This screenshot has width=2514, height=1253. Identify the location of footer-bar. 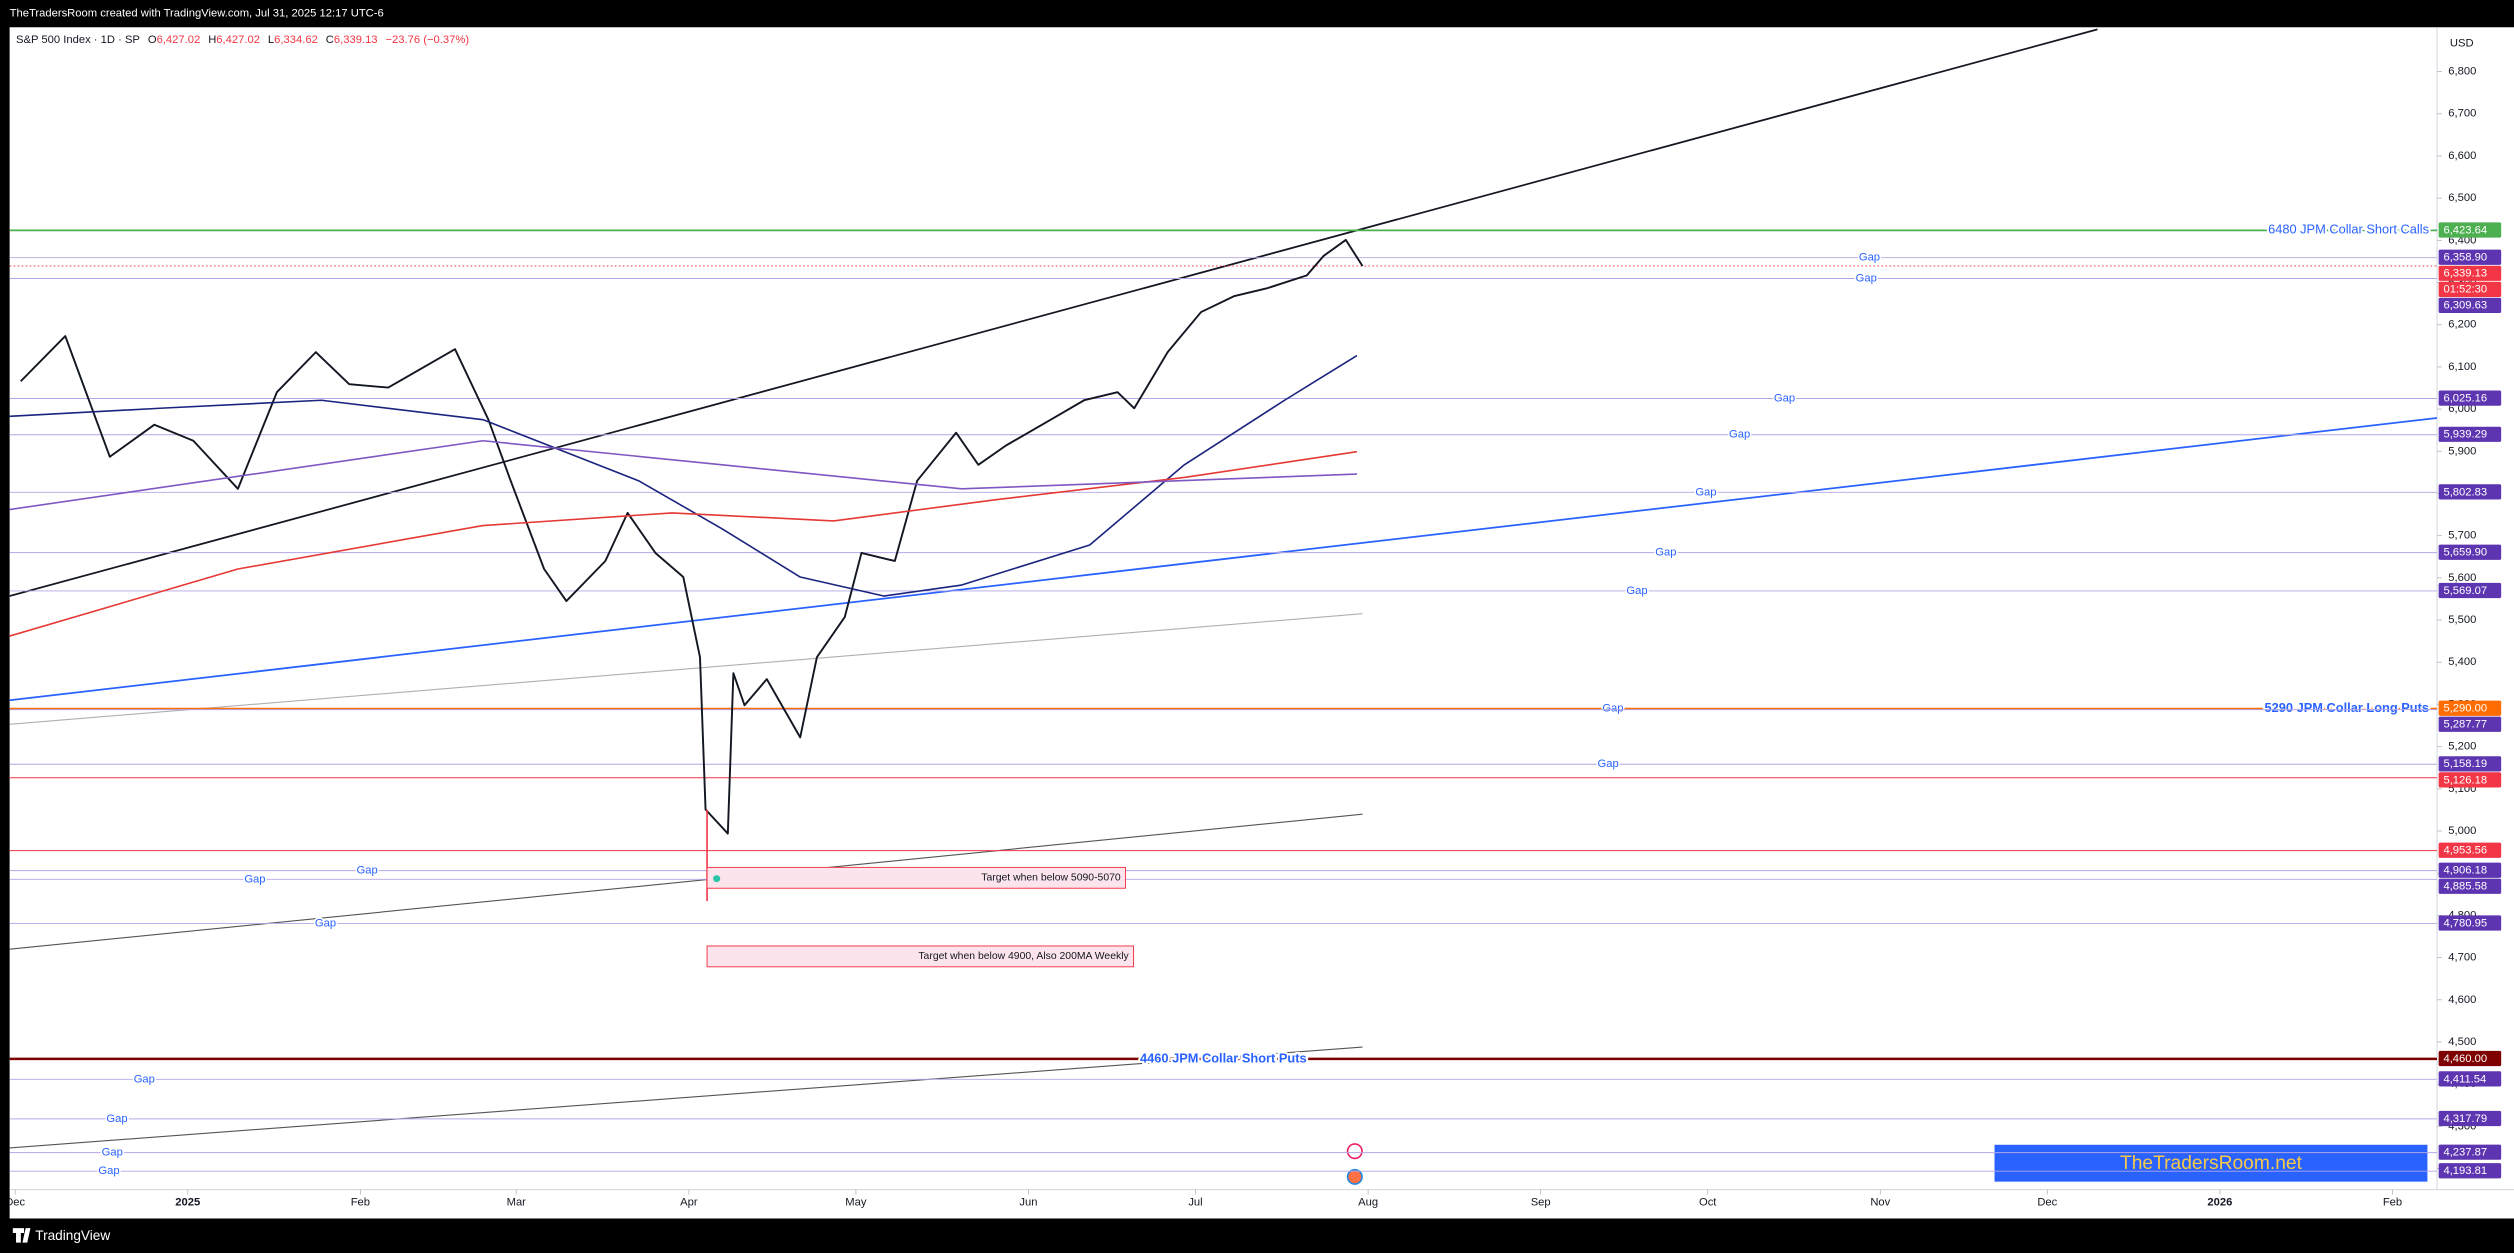
(1257, 1235).